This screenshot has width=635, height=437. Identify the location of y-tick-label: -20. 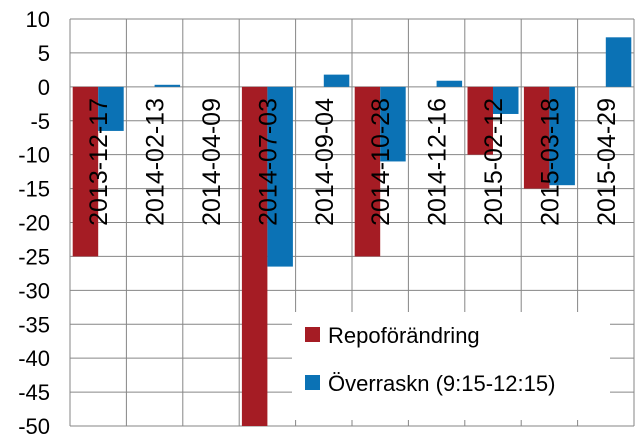
(34, 223).